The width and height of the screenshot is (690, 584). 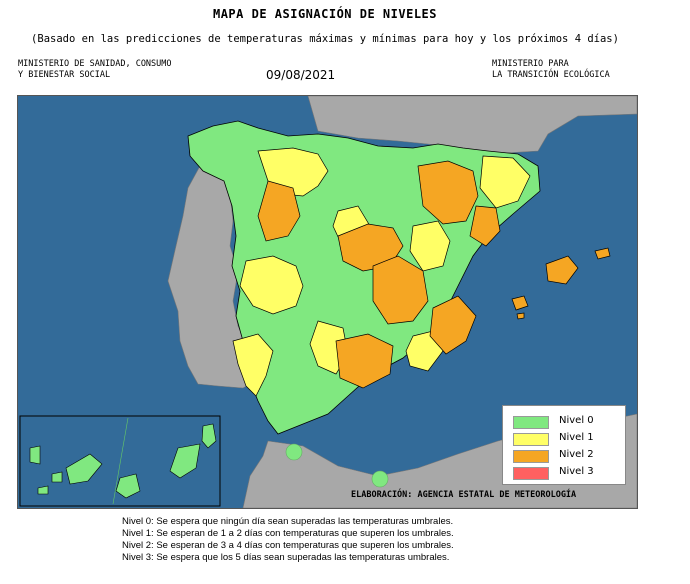 What do you see at coordinates (380, 479) in the screenshot?
I see `melilla` at bounding box center [380, 479].